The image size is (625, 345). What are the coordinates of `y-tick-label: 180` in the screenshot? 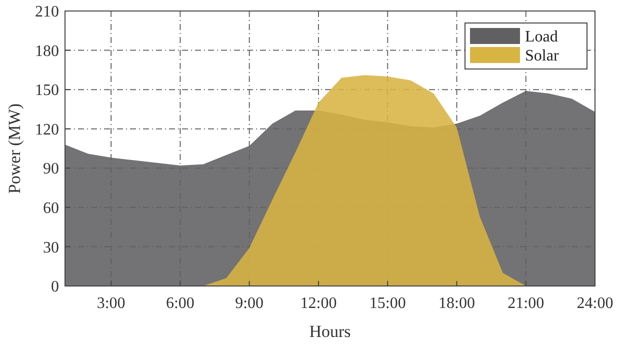 It's located at (47, 51).